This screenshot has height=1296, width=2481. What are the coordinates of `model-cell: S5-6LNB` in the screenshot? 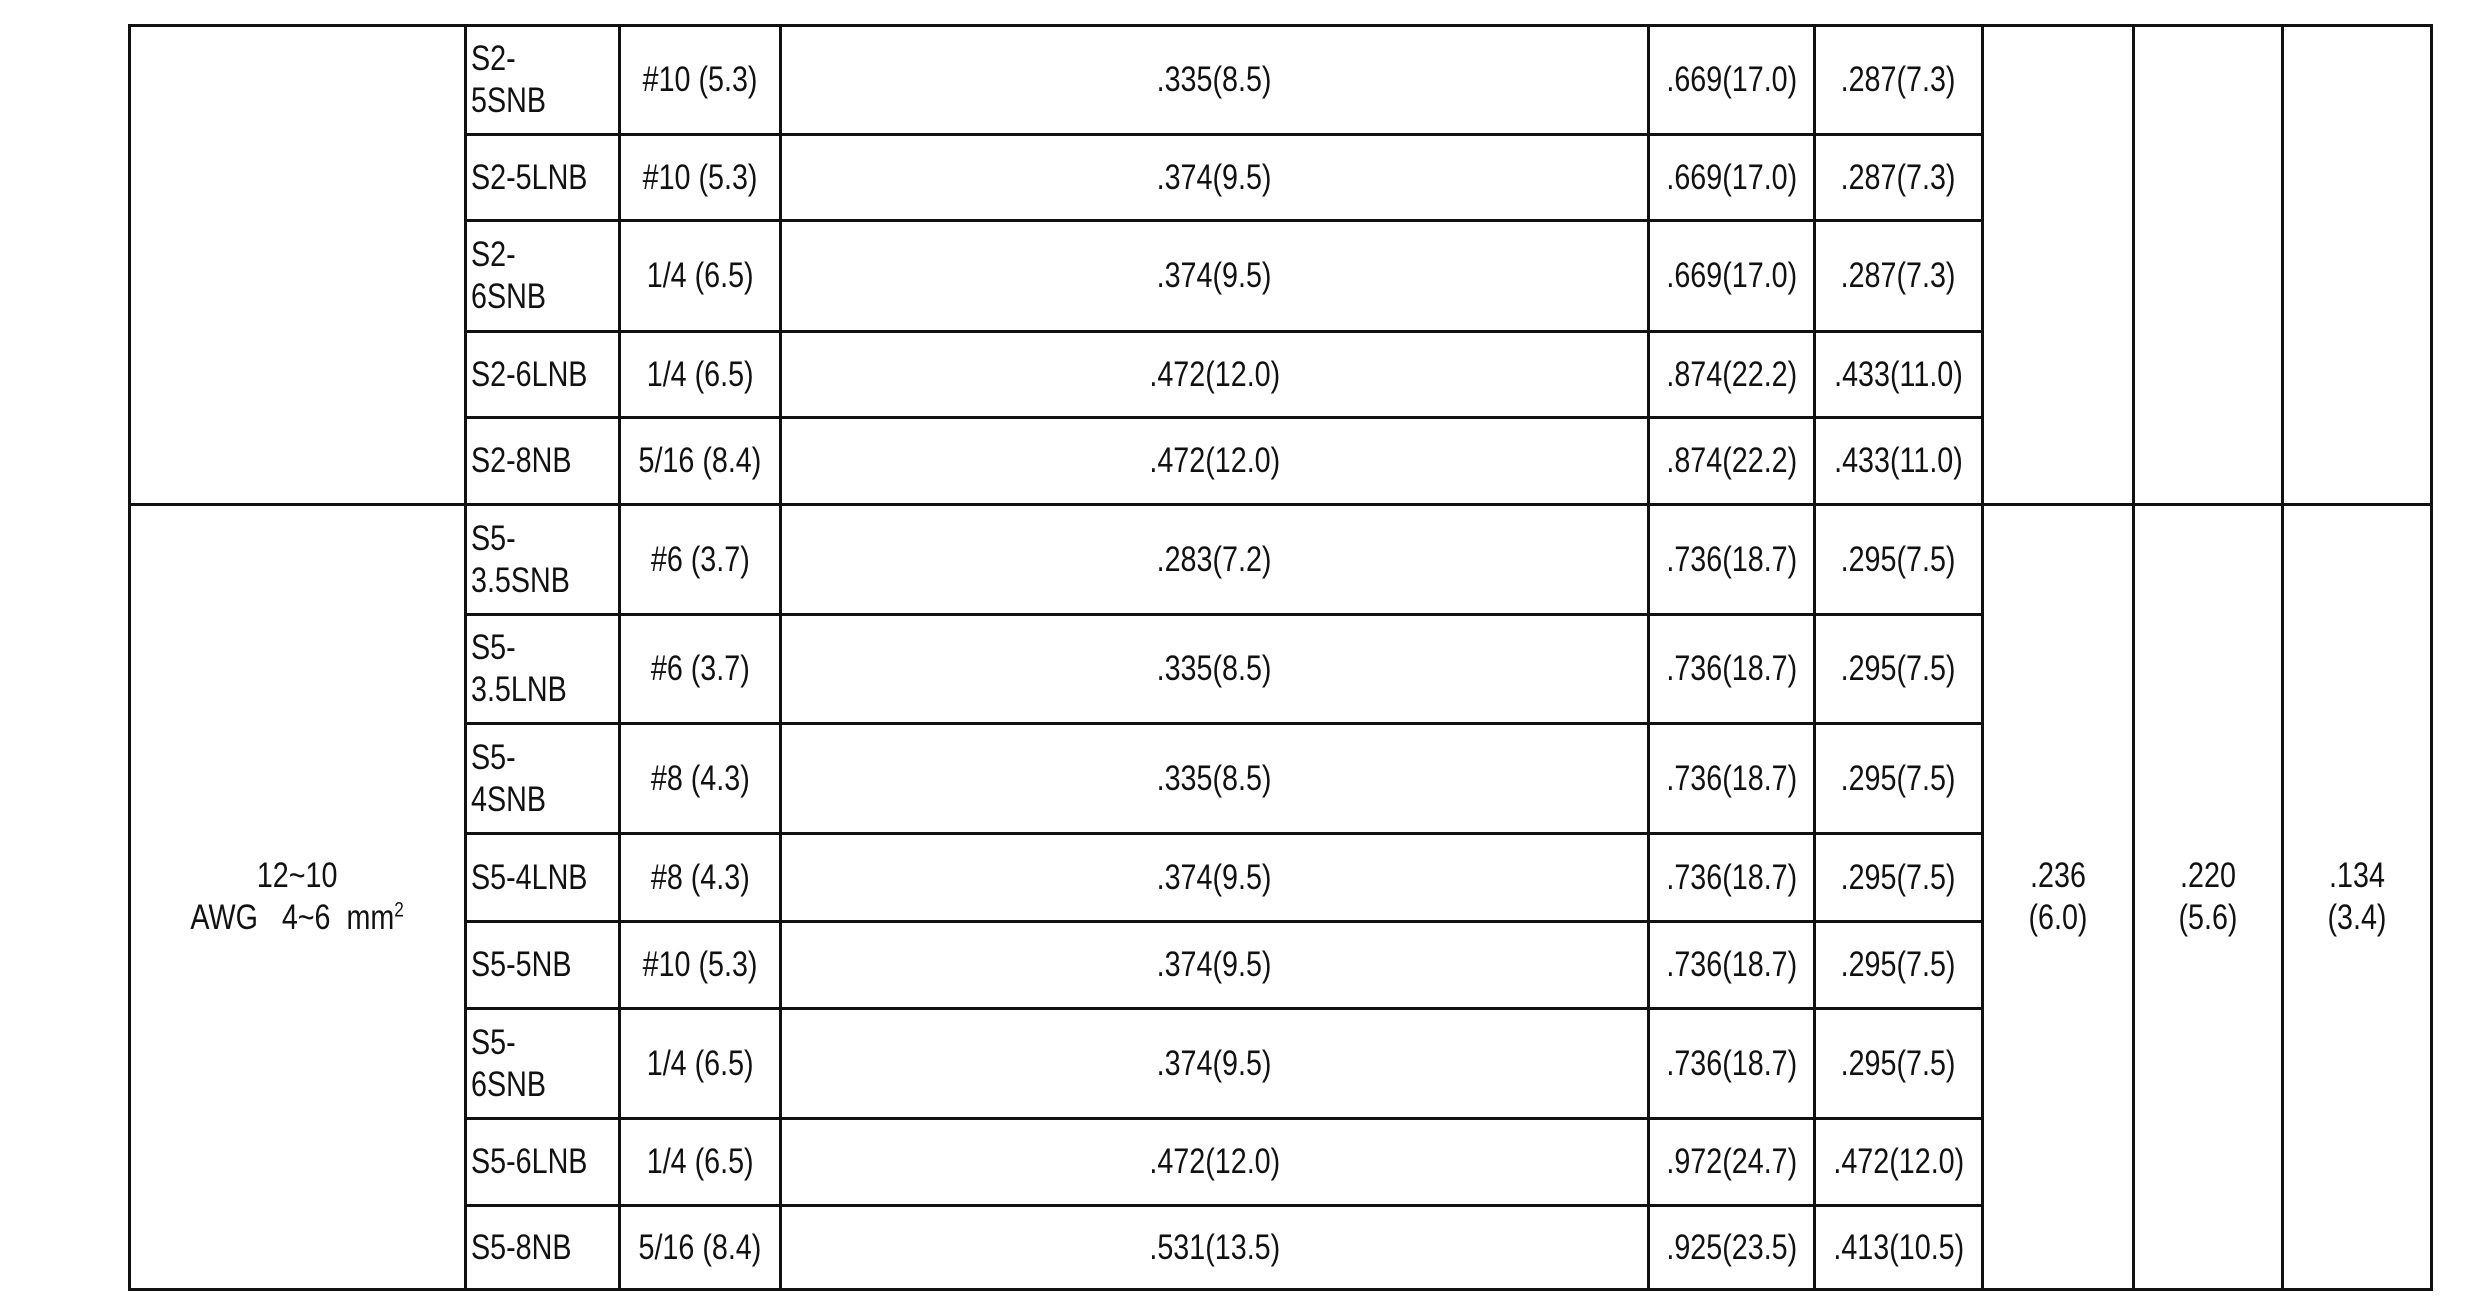 It's located at (542, 1162).